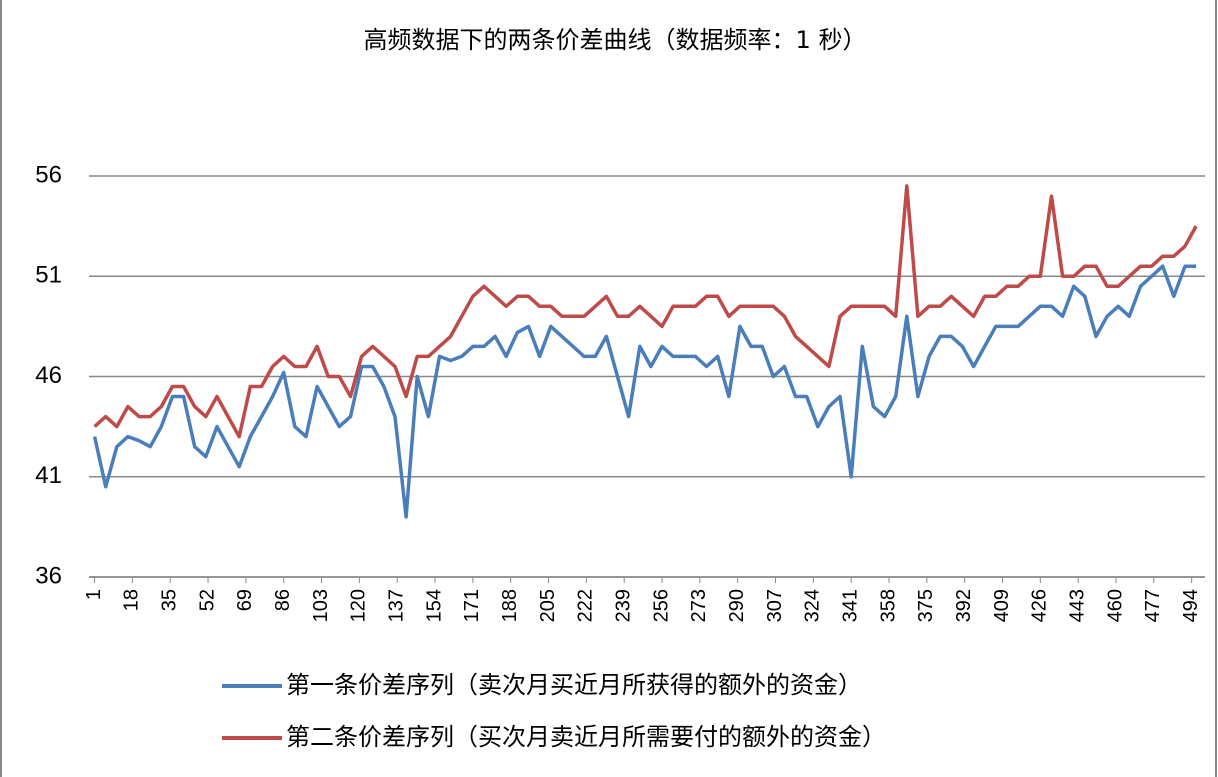 This screenshot has height=777, width=1218. I want to click on x-tick-label: 426, so click(1040, 605).